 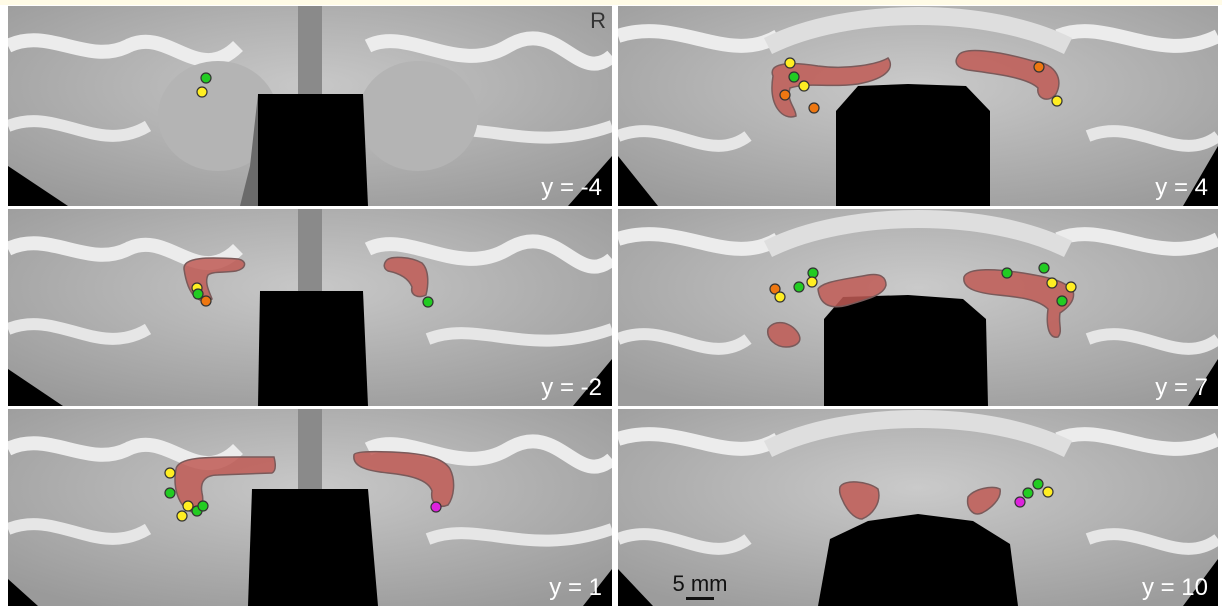 What do you see at coordinates (1181, 387) in the screenshot?
I see `slice-label: y = 7` at bounding box center [1181, 387].